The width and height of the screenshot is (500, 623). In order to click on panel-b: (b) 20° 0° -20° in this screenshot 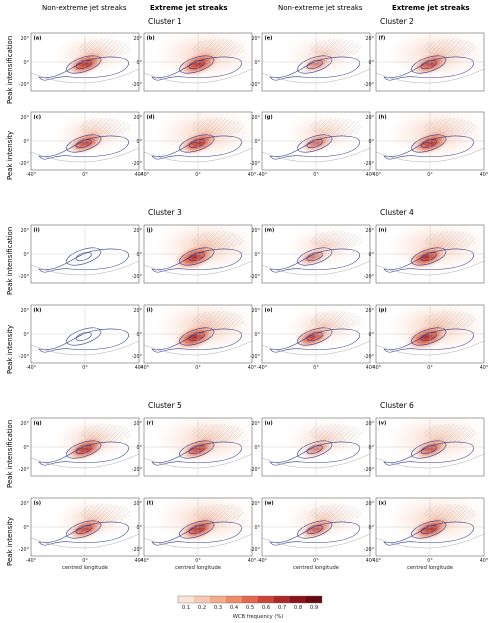, I will do `click(192, 62)`.